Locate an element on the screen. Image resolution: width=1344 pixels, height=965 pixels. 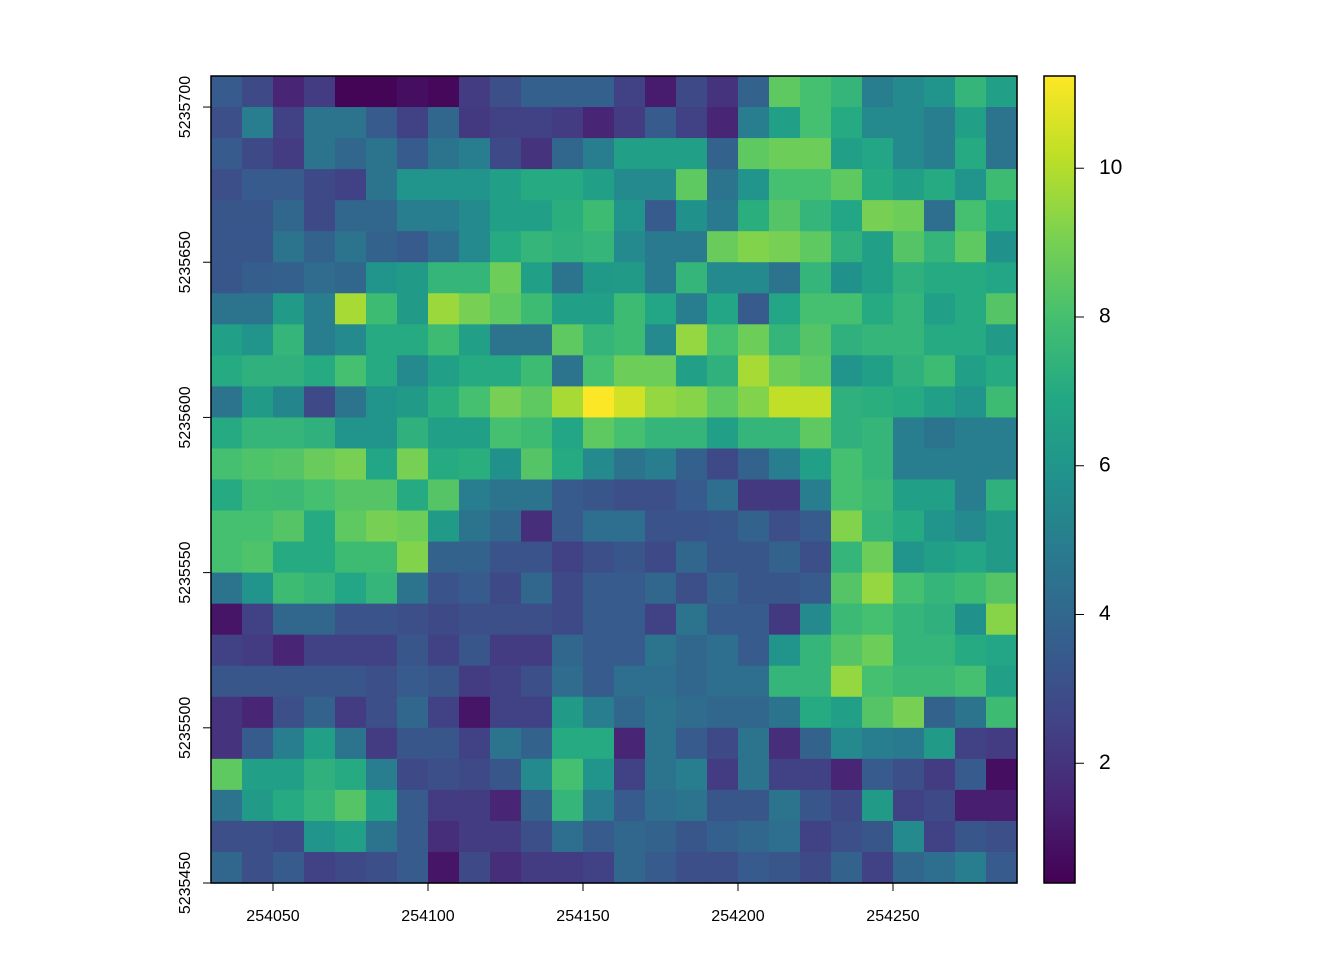
x-tick-label: 254100 is located at coordinates (427, 916).